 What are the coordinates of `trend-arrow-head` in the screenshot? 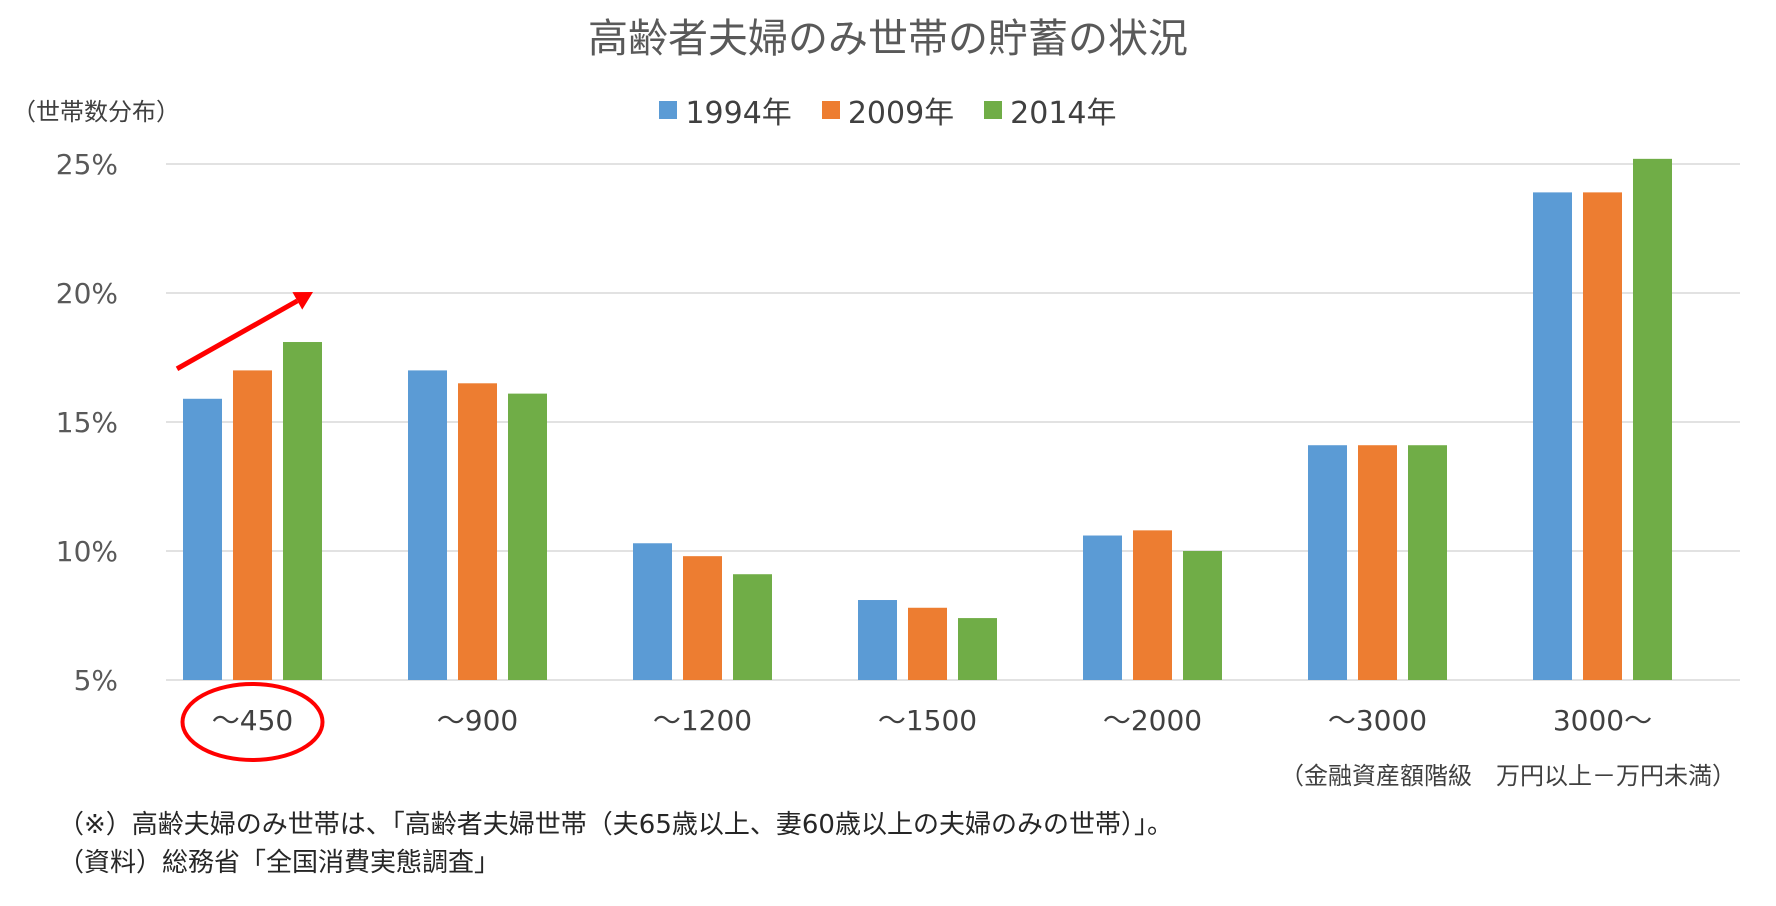 It's located at (302, 301).